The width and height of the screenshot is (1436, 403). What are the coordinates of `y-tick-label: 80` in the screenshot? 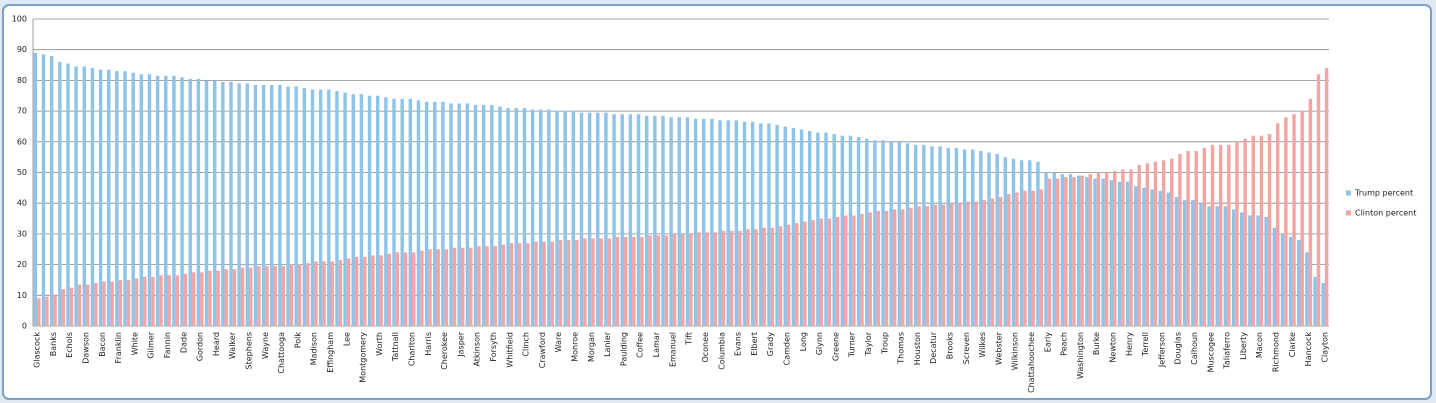 It's located at (22, 80).